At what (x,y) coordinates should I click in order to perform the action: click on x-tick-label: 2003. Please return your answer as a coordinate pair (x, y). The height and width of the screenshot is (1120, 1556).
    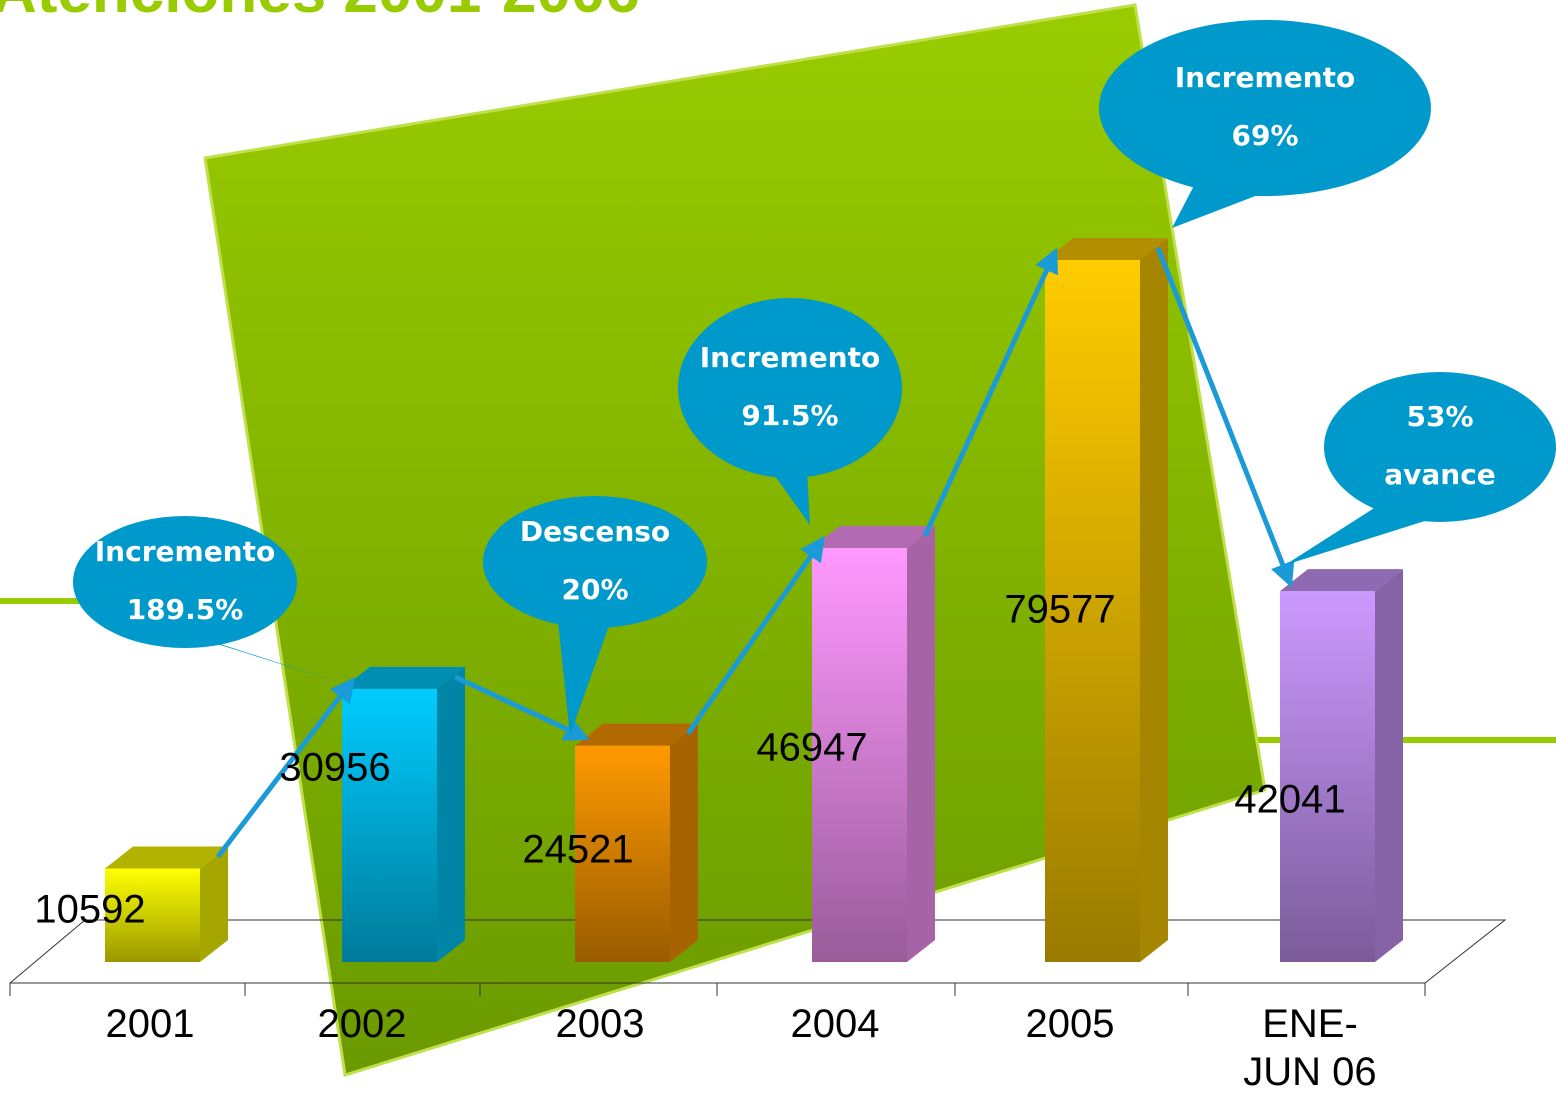
    Looking at the image, I should click on (600, 1024).